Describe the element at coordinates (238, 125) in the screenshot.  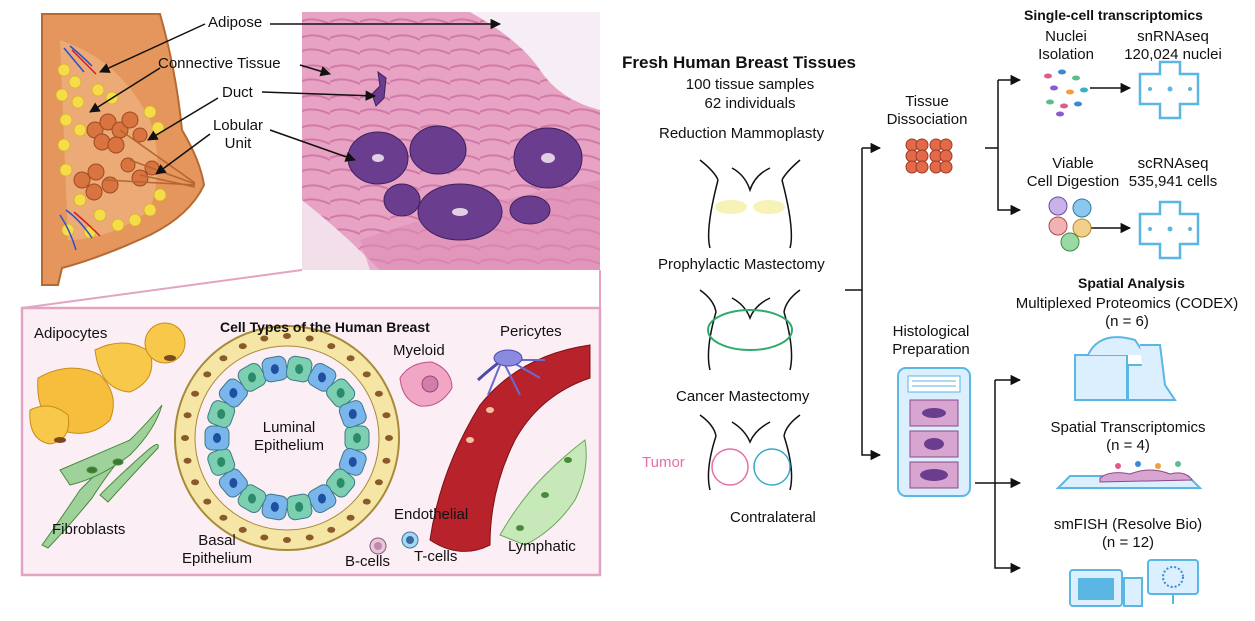
I see `label-lobular-line1: Lobular` at that location.